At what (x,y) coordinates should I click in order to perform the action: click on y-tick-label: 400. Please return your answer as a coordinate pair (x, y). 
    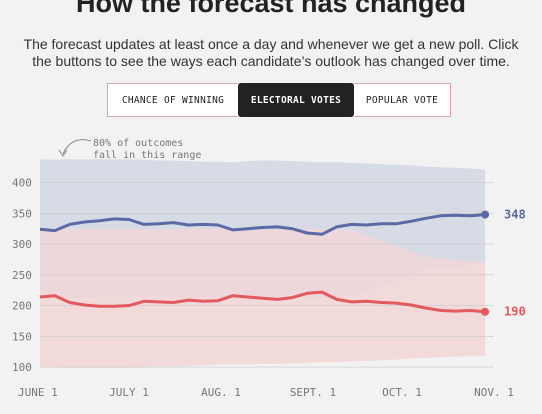
    Looking at the image, I should click on (22, 183).